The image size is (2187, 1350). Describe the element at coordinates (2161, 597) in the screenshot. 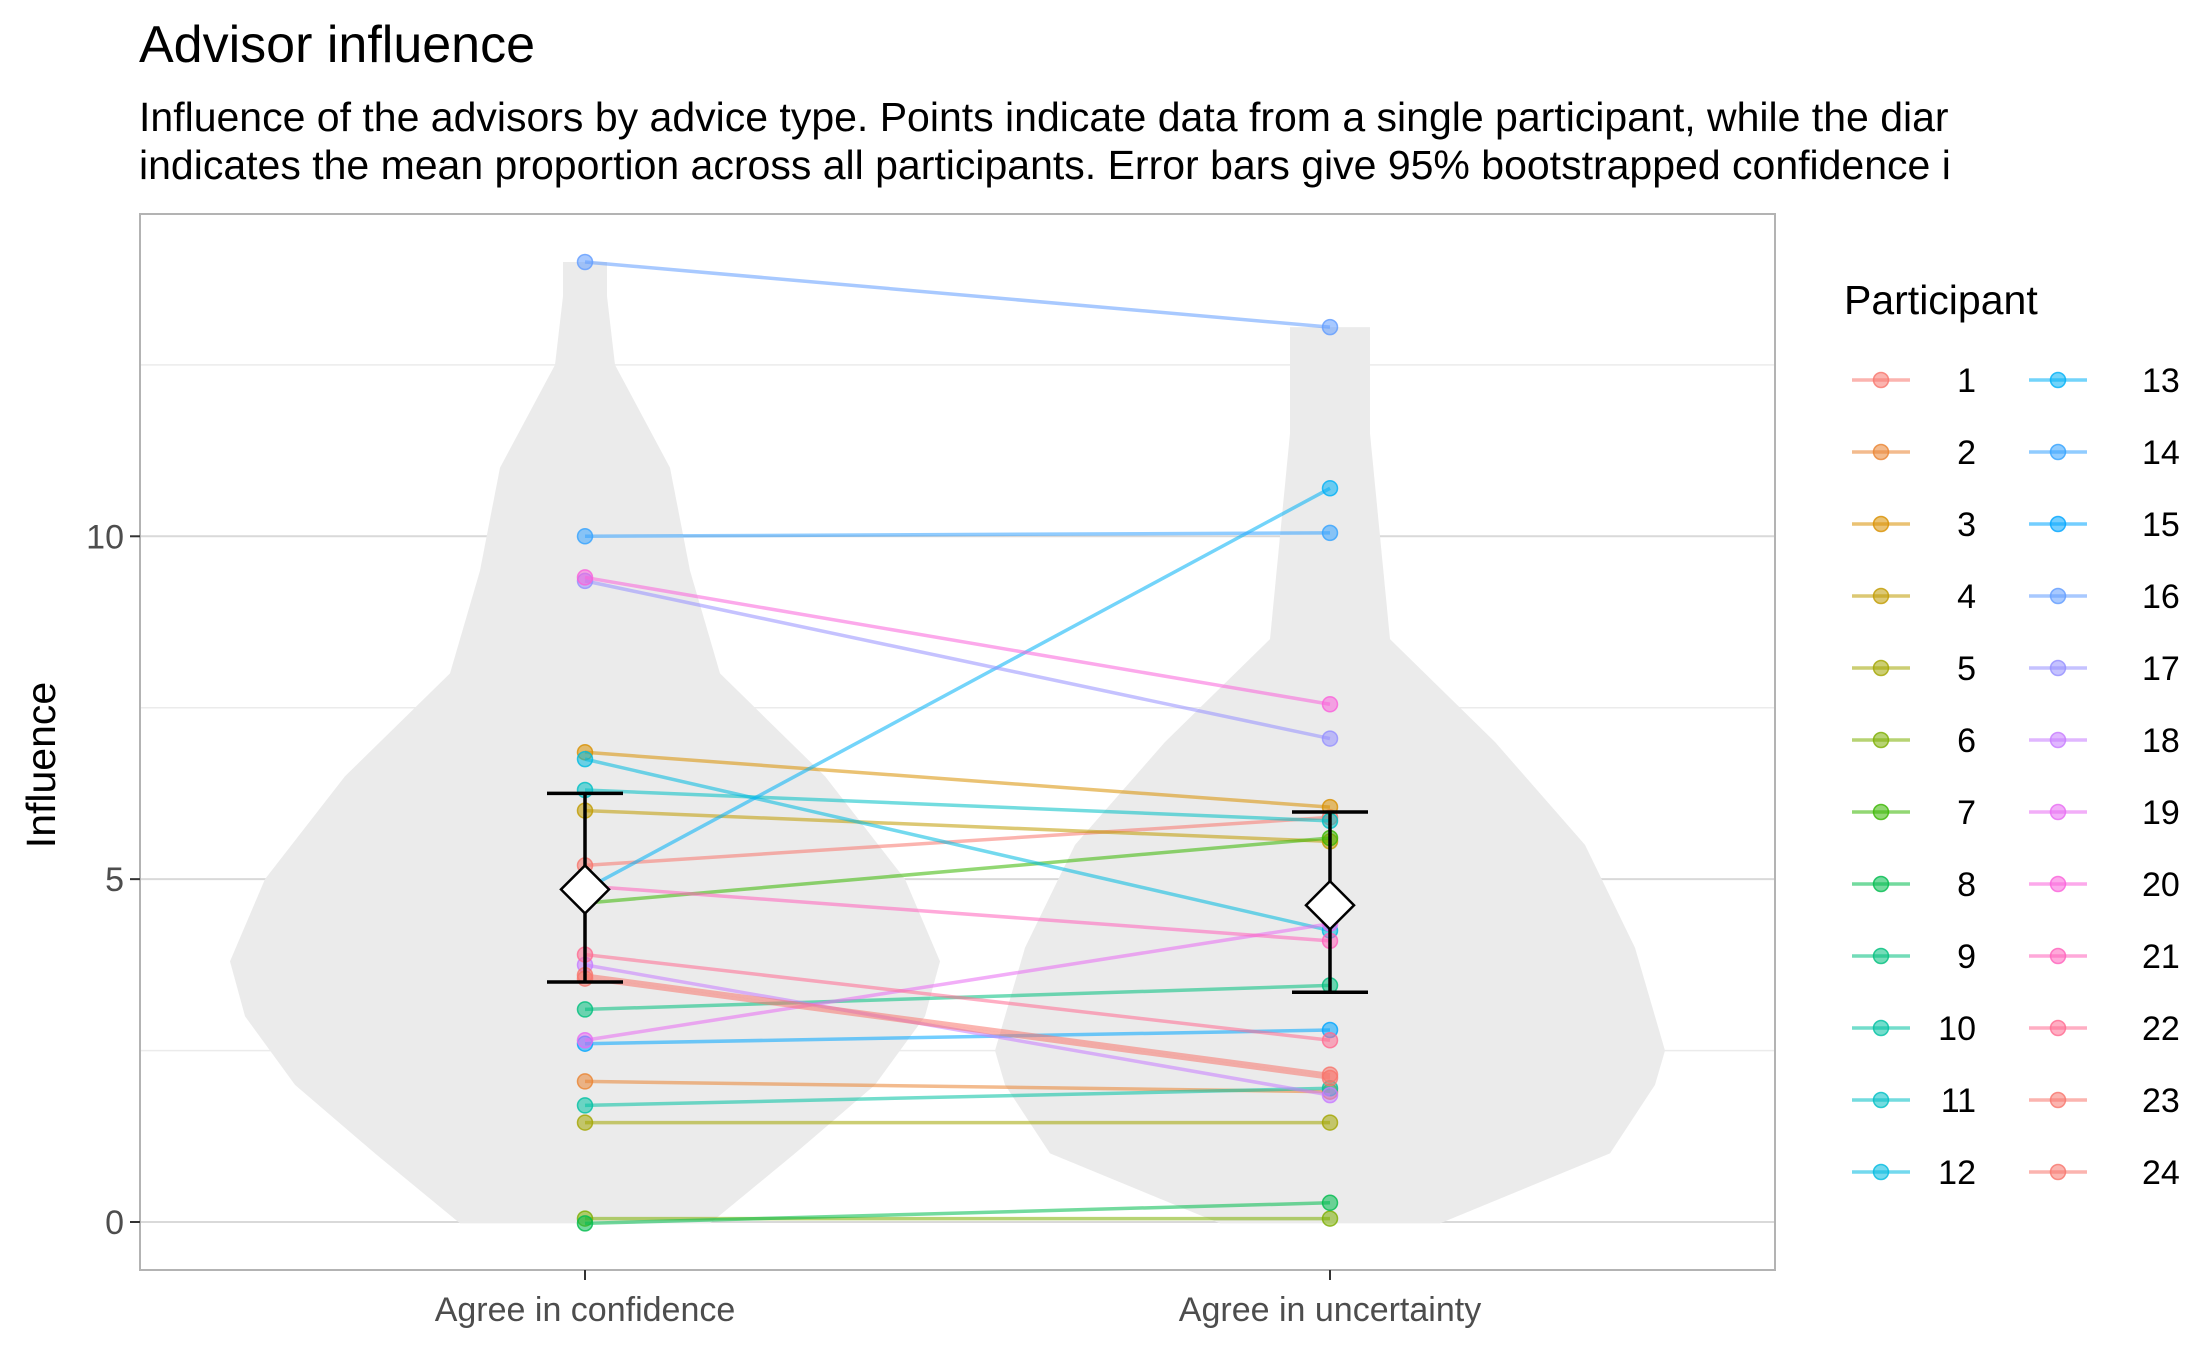

I see `legend-label-16: 16` at that location.